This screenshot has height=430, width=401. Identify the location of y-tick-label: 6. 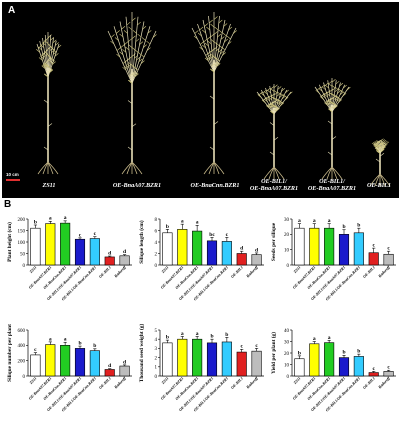
(156, 231).